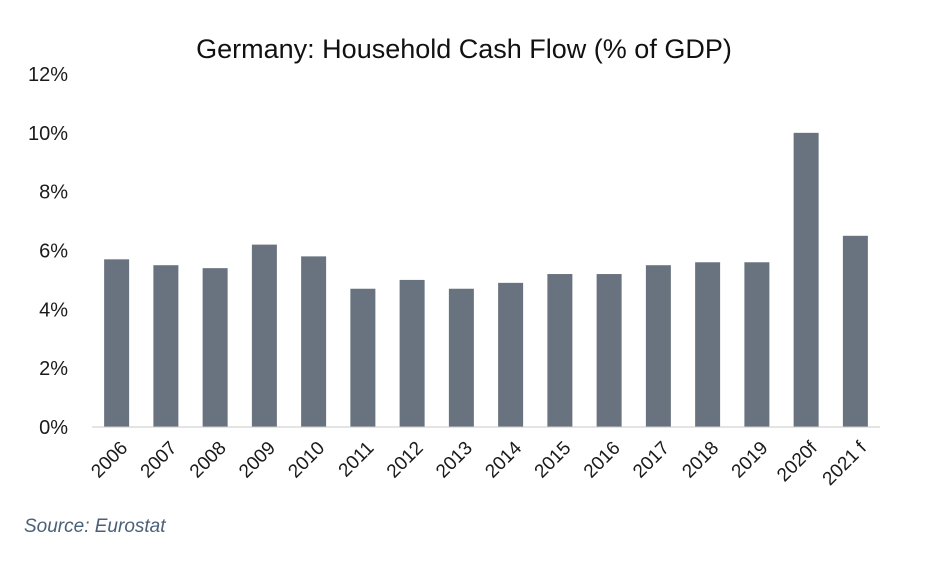 The width and height of the screenshot is (928, 578). What do you see at coordinates (700, 460) in the screenshot?
I see `x-tick-label: 2018` at bounding box center [700, 460].